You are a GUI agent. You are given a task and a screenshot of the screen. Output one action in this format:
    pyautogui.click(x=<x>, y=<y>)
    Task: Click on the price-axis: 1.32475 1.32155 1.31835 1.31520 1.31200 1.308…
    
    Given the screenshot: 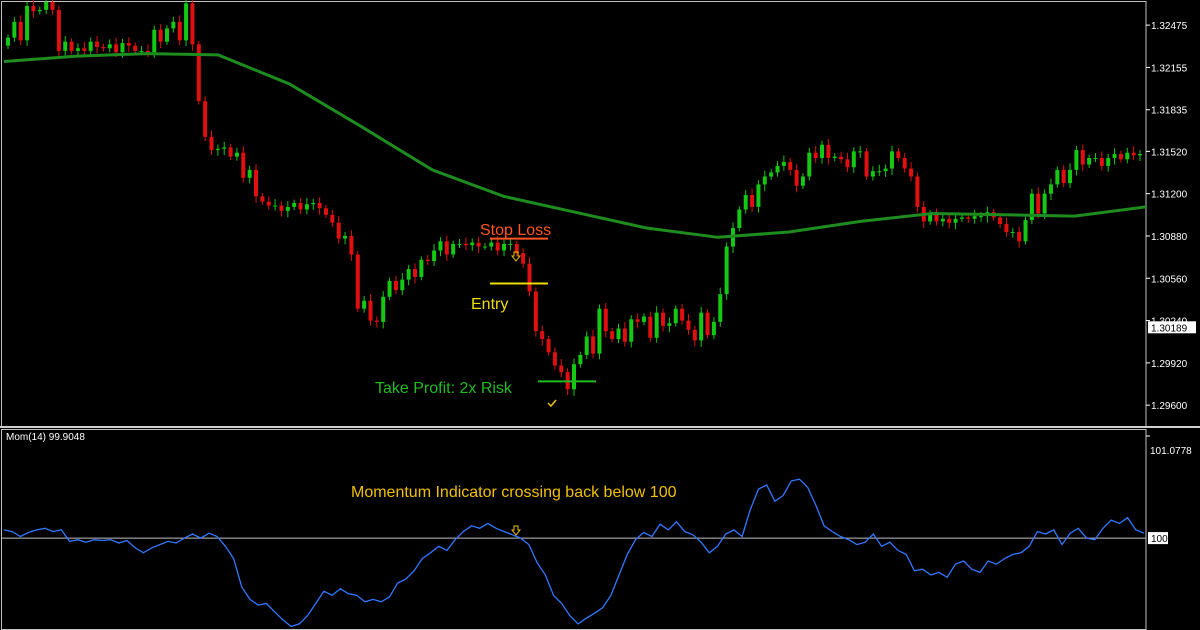 What is the action you would take?
    pyautogui.click(x=1171, y=283)
    